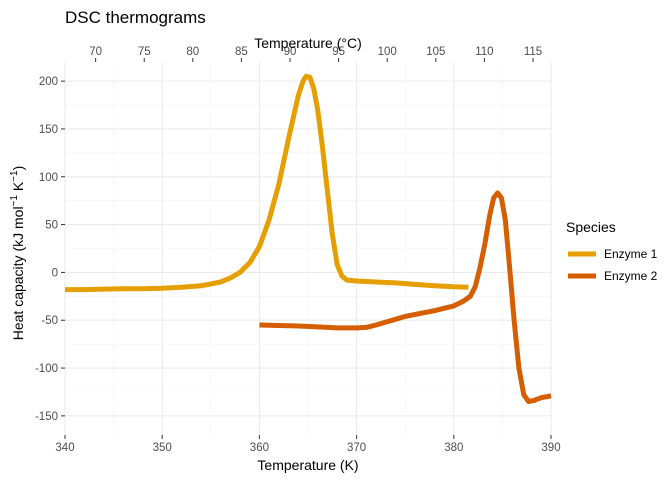 The height and width of the screenshot is (480, 672). What do you see at coordinates (192, 52) in the screenshot?
I see `x2-tick-label: 80` at bounding box center [192, 52].